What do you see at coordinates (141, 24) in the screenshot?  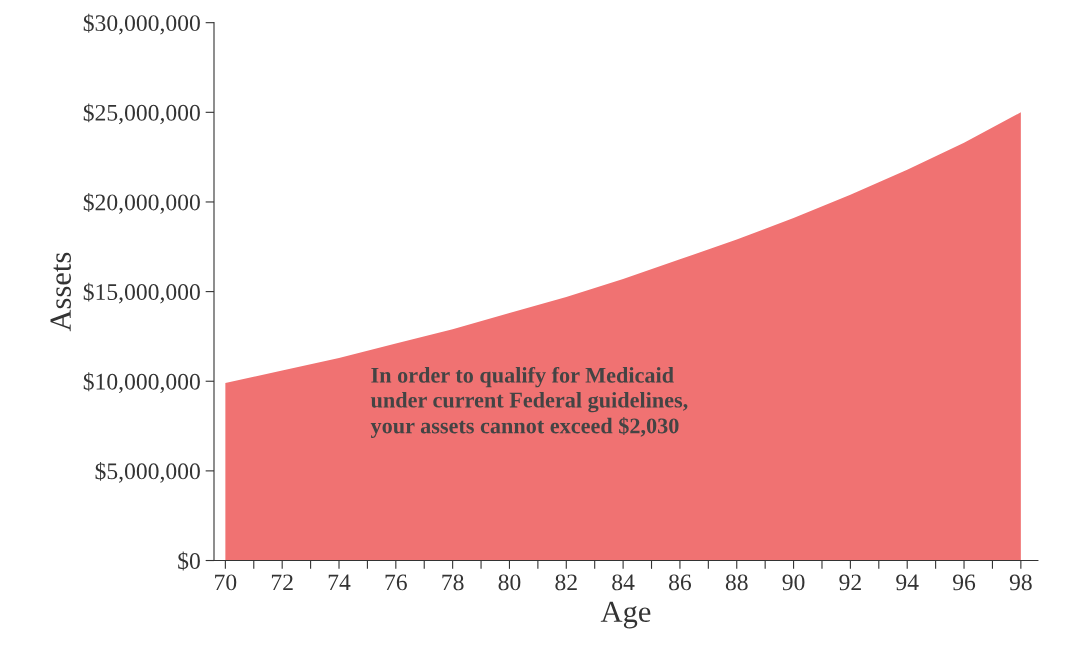 I see `y-tick-label: $30,000,000` at bounding box center [141, 24].